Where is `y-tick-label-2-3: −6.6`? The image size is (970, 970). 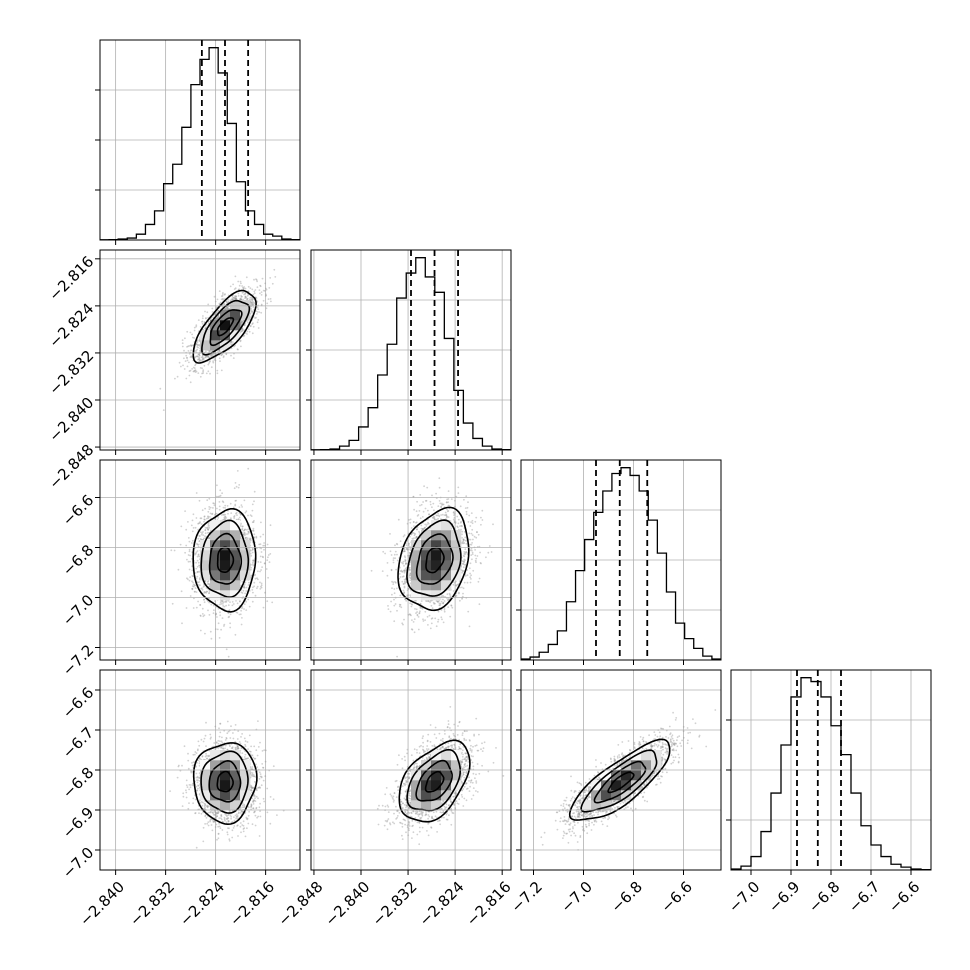 y-tick-label-2-3: −6.6 is located at coordinates (78, 510).